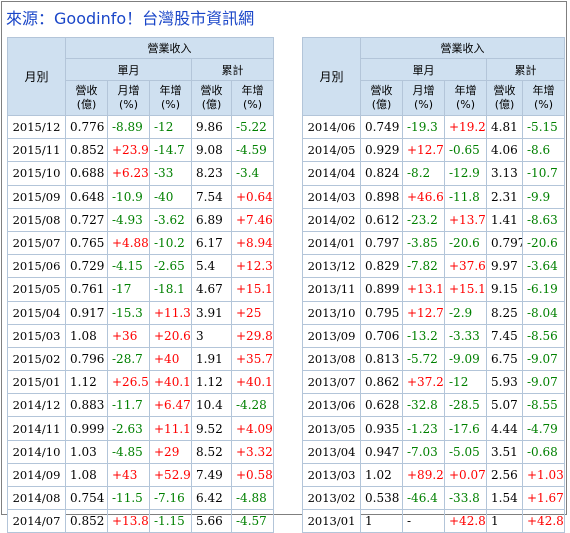 The image size is (570, 533). Describe the element at coordinates (381, 335) in the screenshot. I see `cell-revenue: 0.706` at that location.